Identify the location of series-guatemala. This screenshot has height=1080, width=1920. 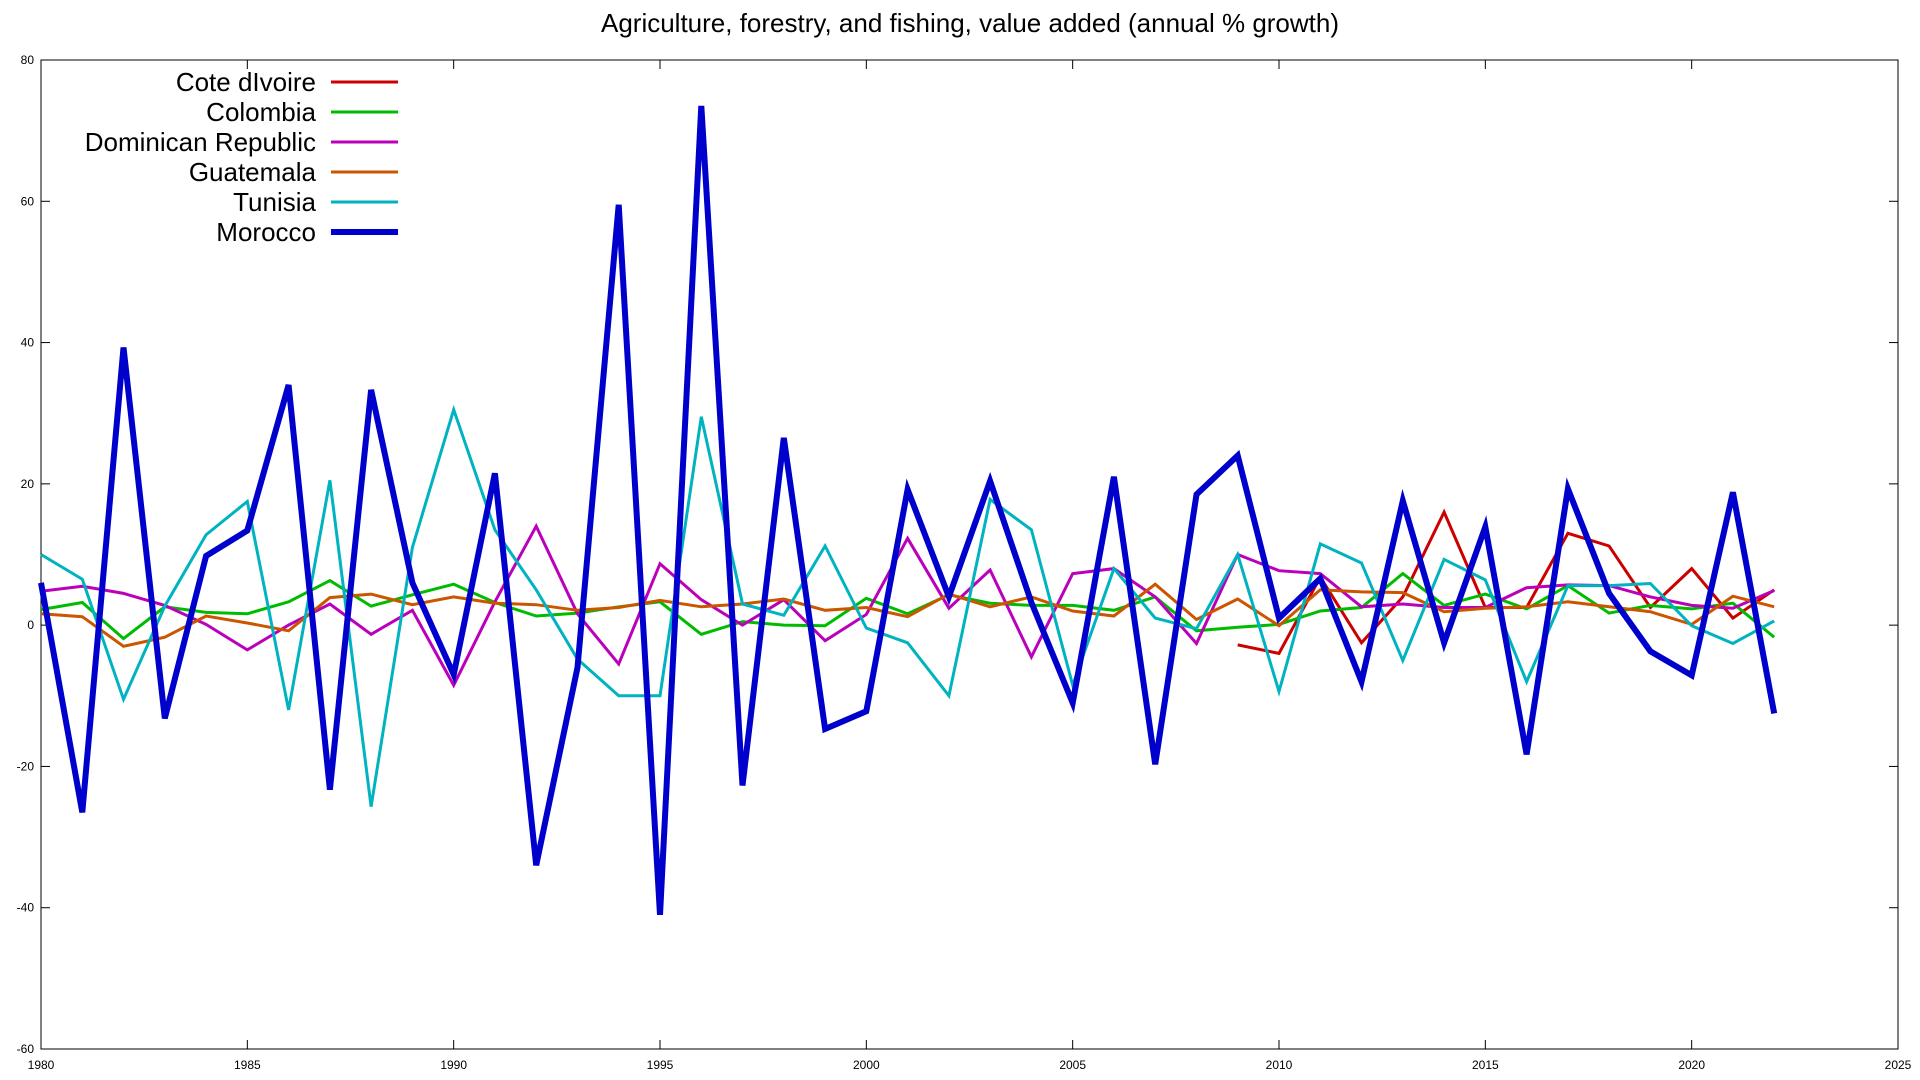
(907, 615).